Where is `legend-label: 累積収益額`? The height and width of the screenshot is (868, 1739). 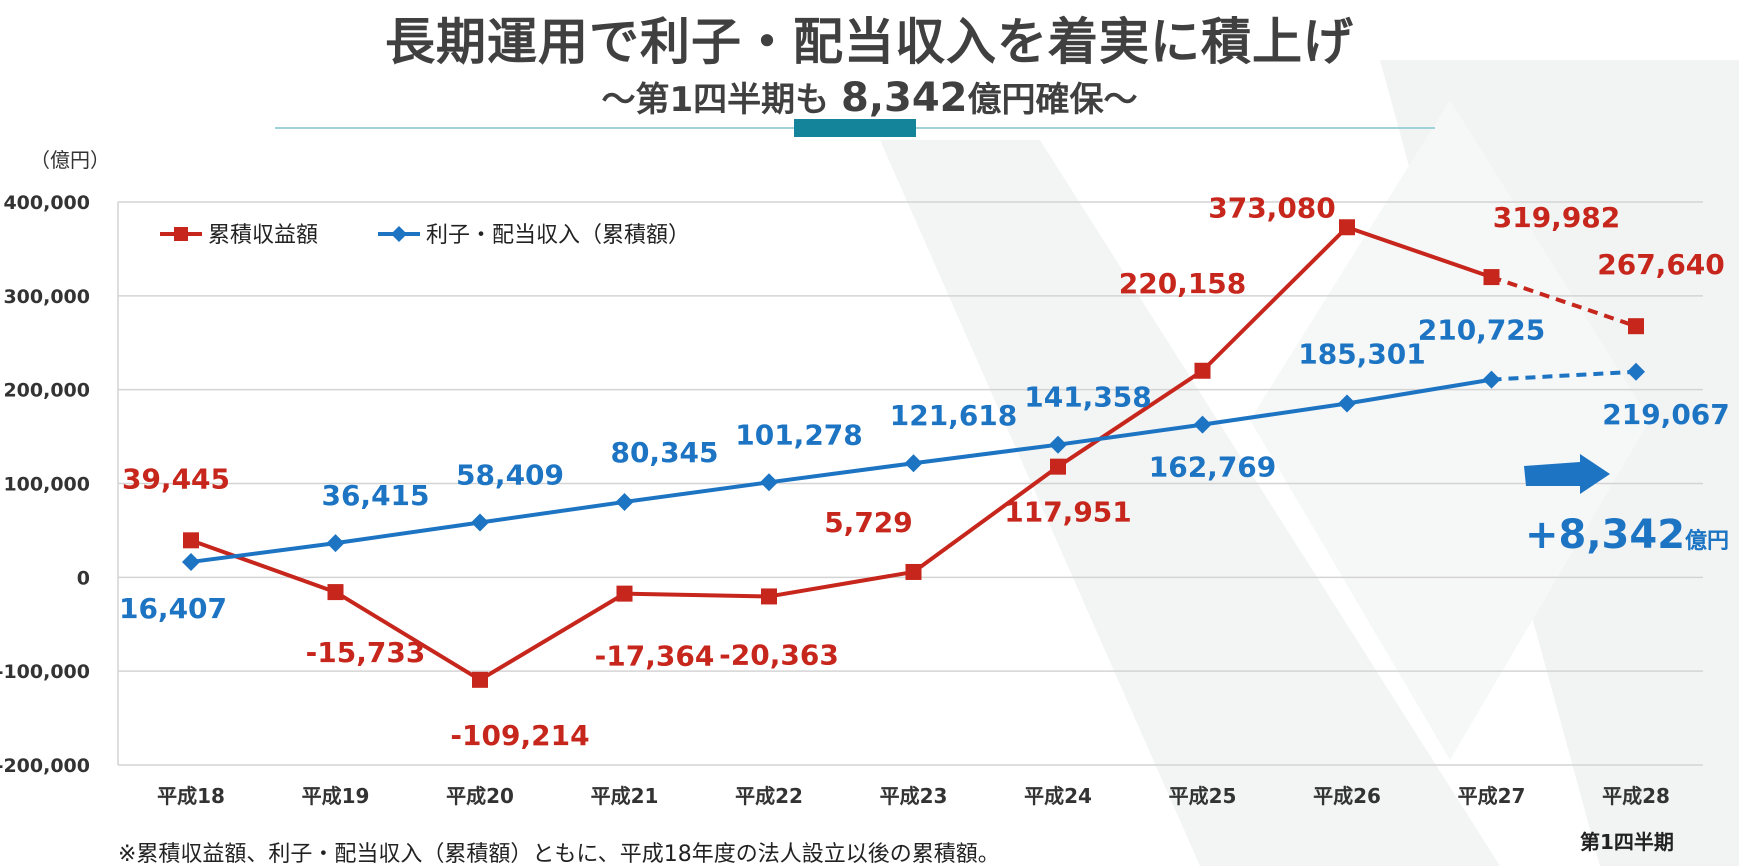 legend-label: 累積収益額 is located at coordinates (263, 235).